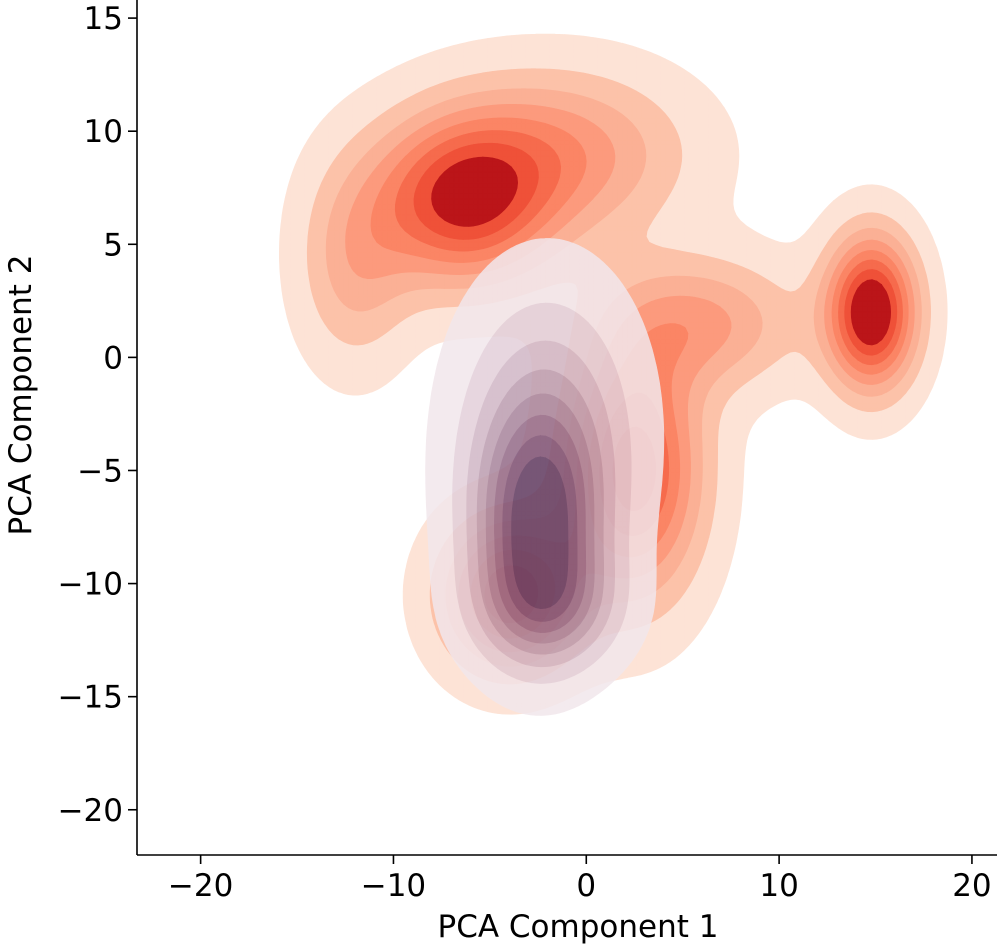  I want to click on purple-density-contours, so click(545, 477).